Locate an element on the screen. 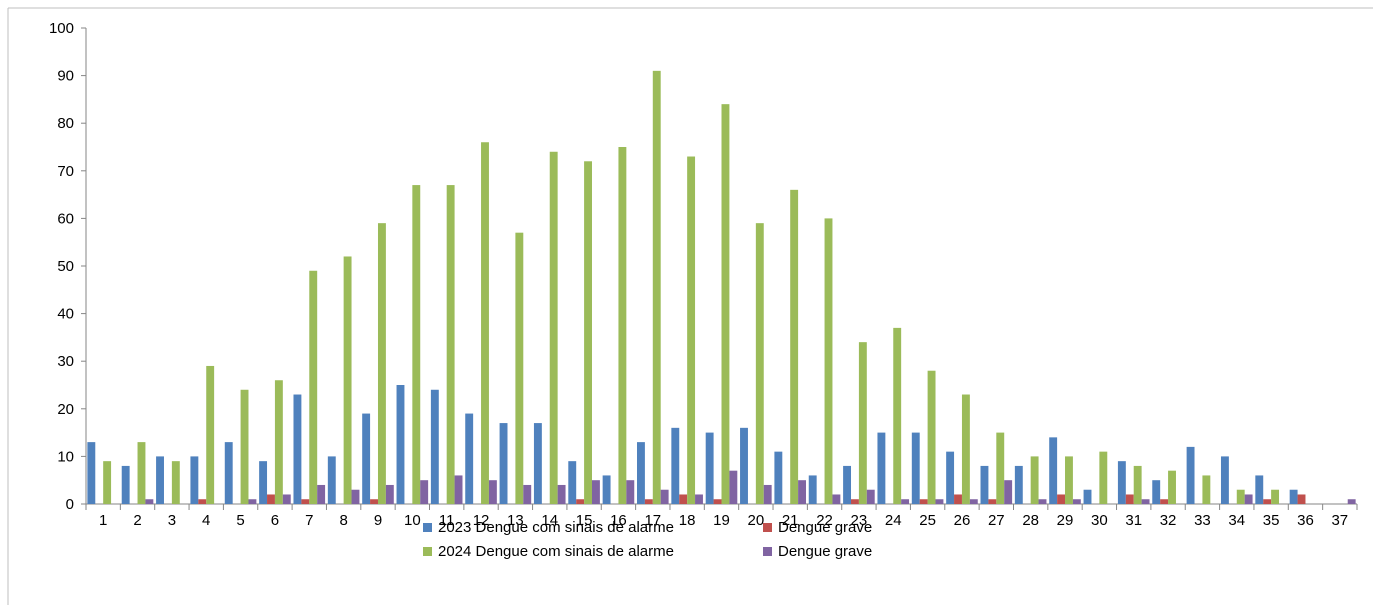 The width and height of the screenshot is (1373, 610). x-tick-label: 20 is located at coordinates (756, 520).